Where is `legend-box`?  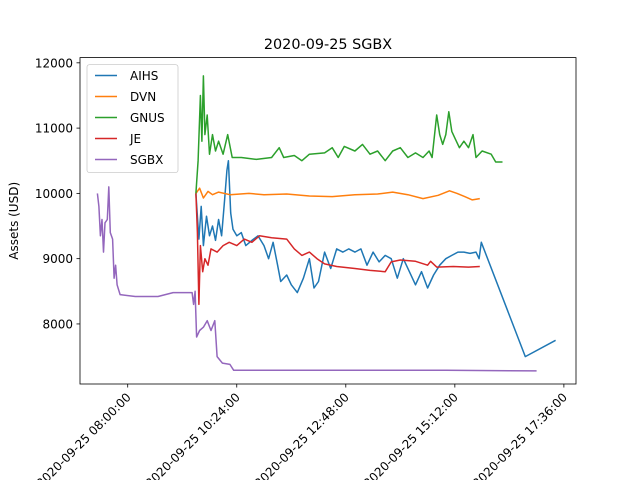
legend-box is located at coordinates (132, 118).